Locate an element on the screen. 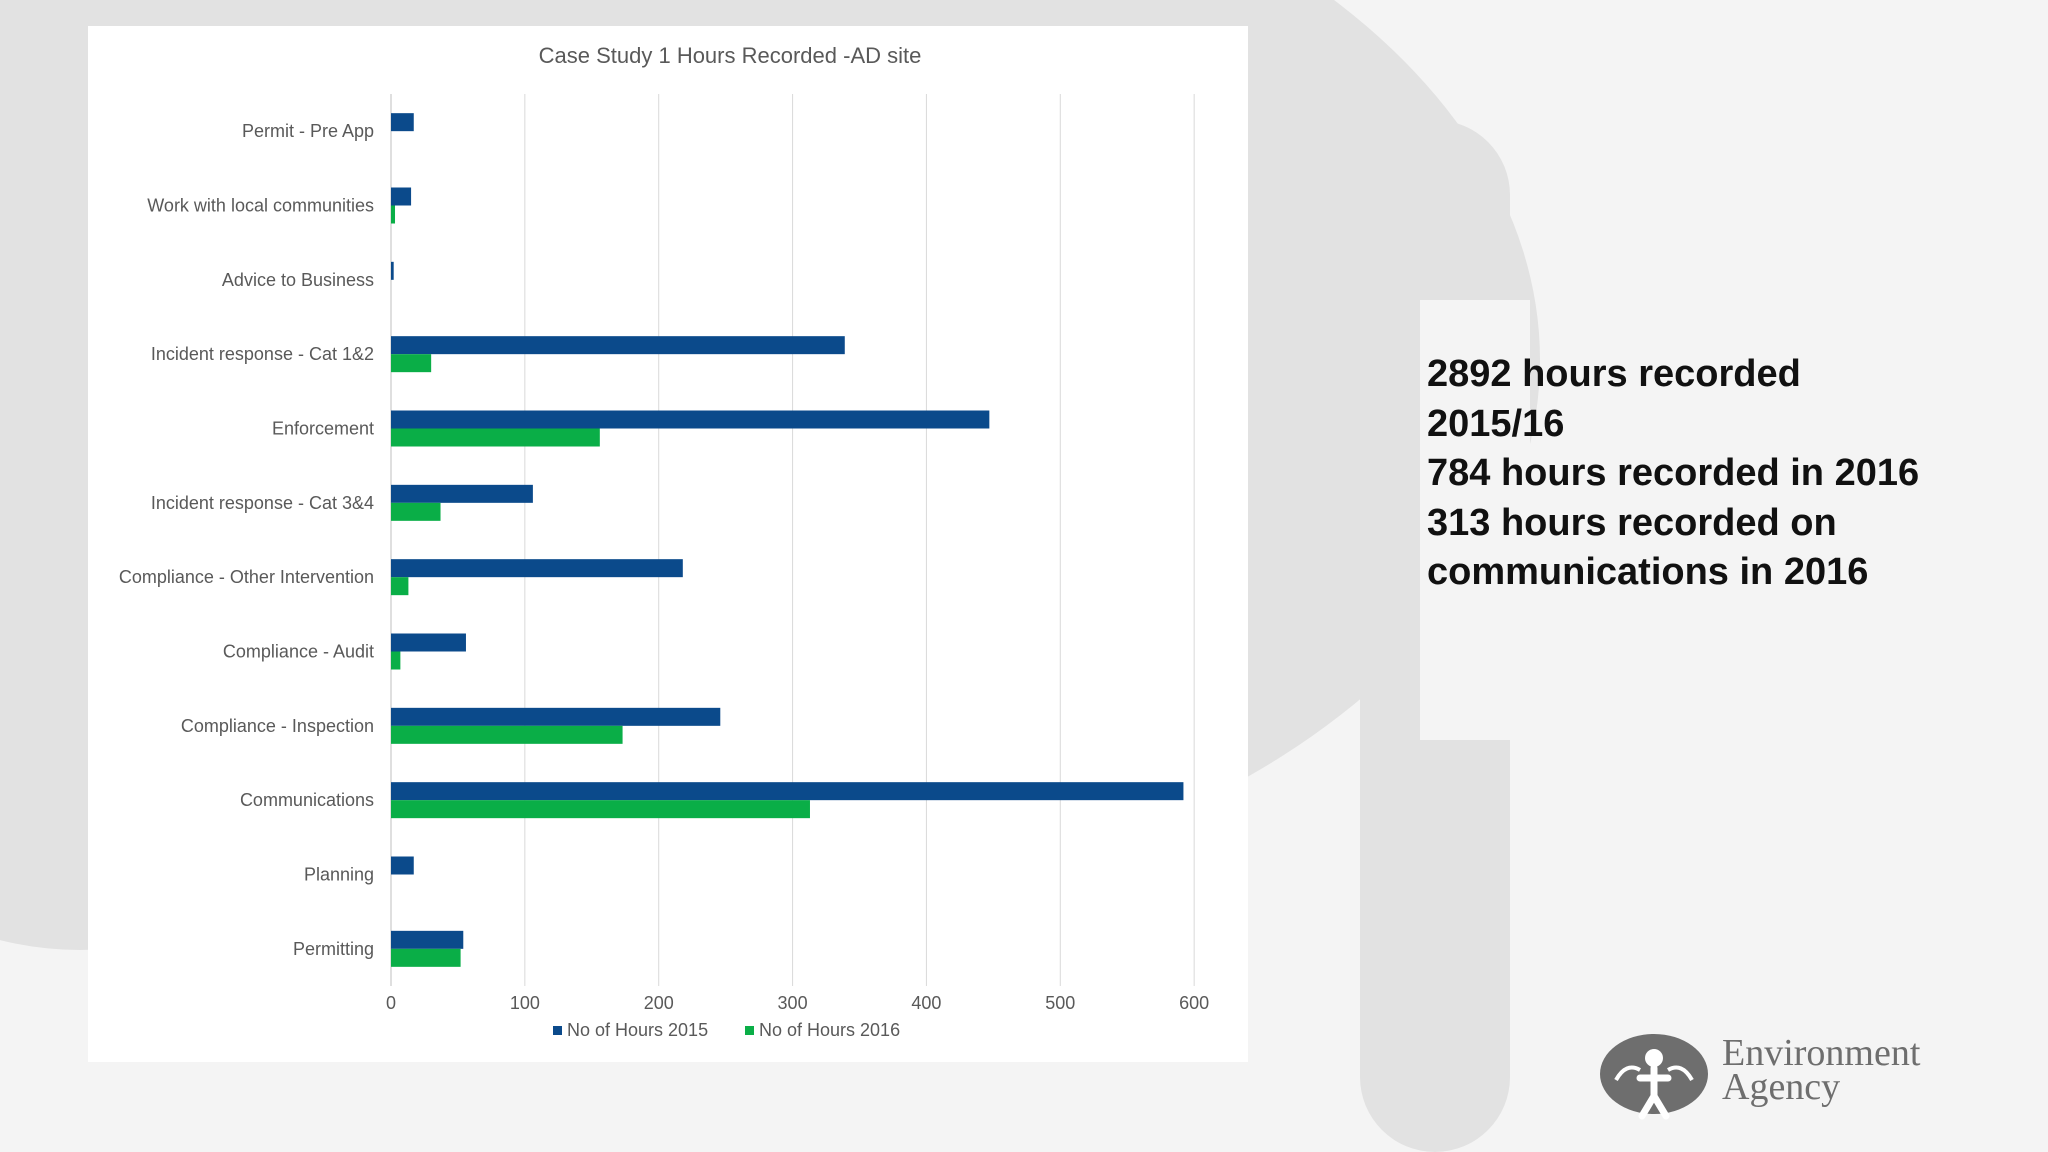  legend-swatch-2016 is located at coordinates (749, 1030).